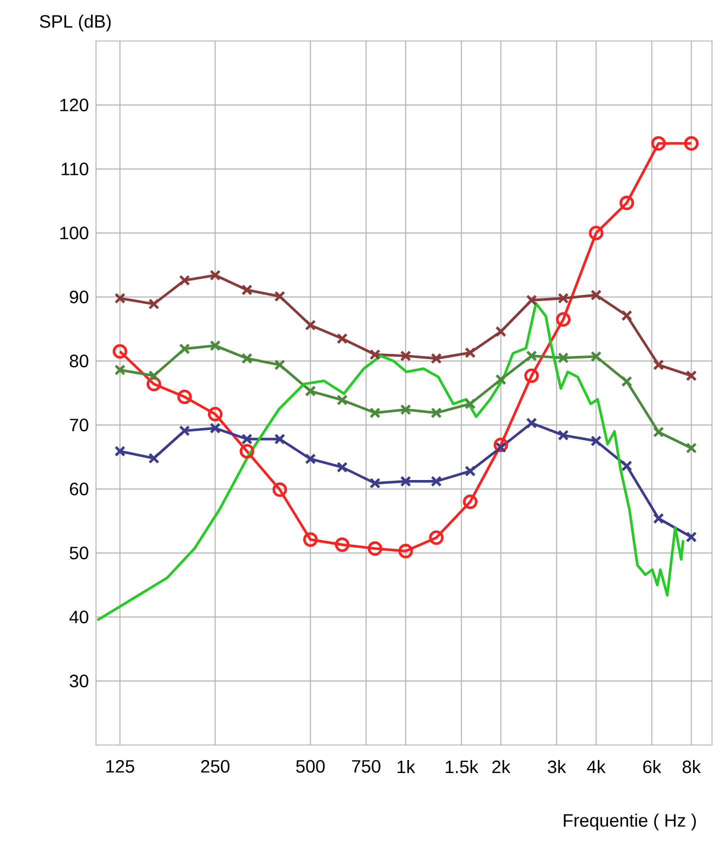  Describe the element at coordinates (75, 23) in the screenshot. I see `y-axis-title: SPL (dB)` at that location.